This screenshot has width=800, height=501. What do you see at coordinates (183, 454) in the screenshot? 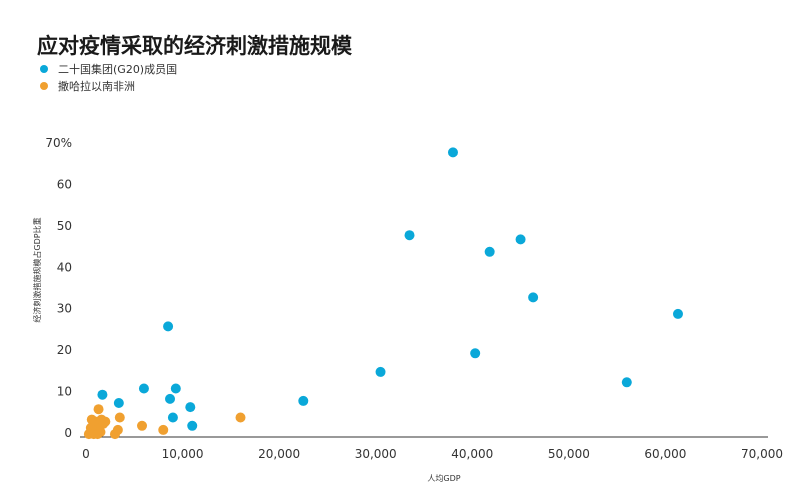
I see `x-tick-label: 10,000` at bounding box center [183, 454].